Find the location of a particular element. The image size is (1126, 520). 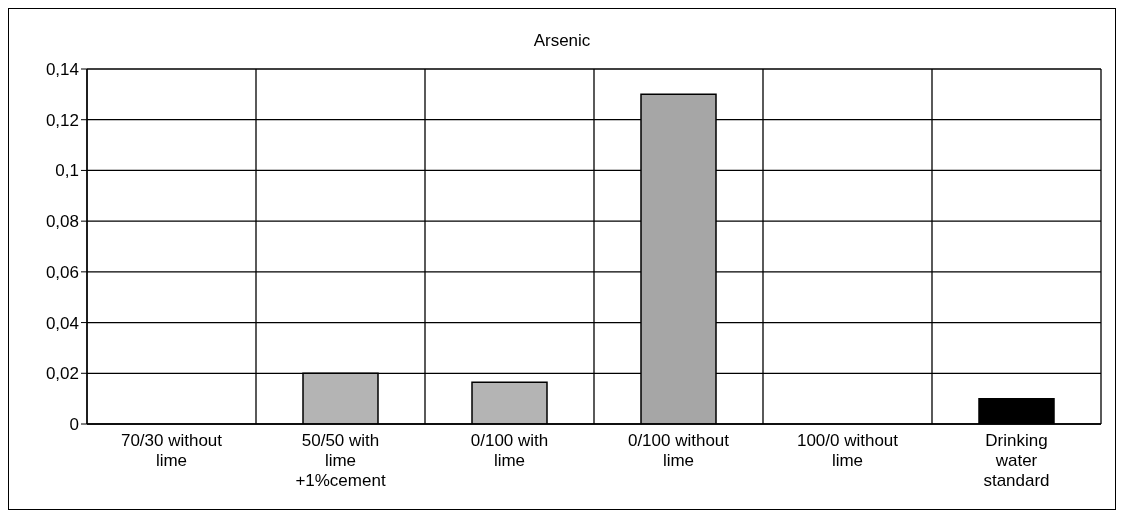

y-tick-label: 0,08 is located at coordinates (62, 222).